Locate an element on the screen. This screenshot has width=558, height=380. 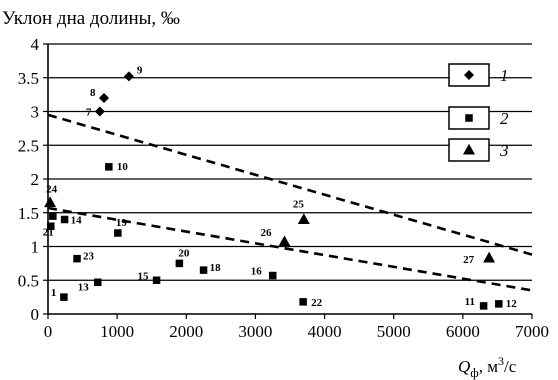
x-tick-label-3: 3000 is located at coordinates (255, 331).